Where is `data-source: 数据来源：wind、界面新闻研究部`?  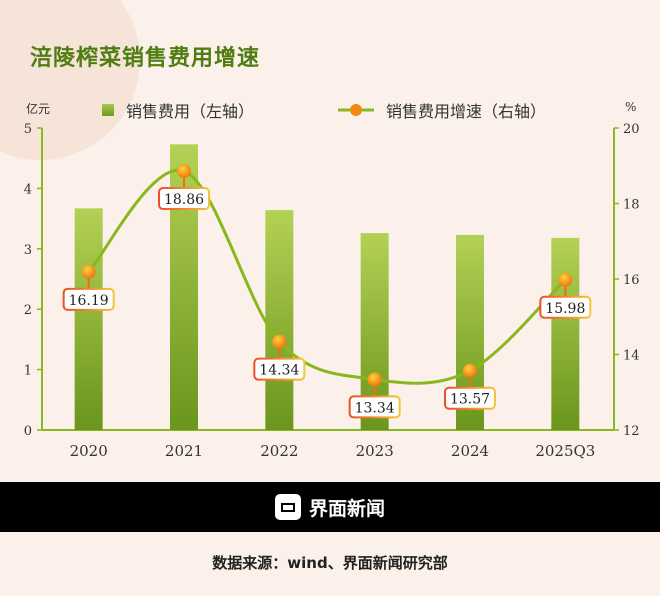
data-source: 数据来源：wind、界面新闻研究部 is located at coordinates (330, 563).